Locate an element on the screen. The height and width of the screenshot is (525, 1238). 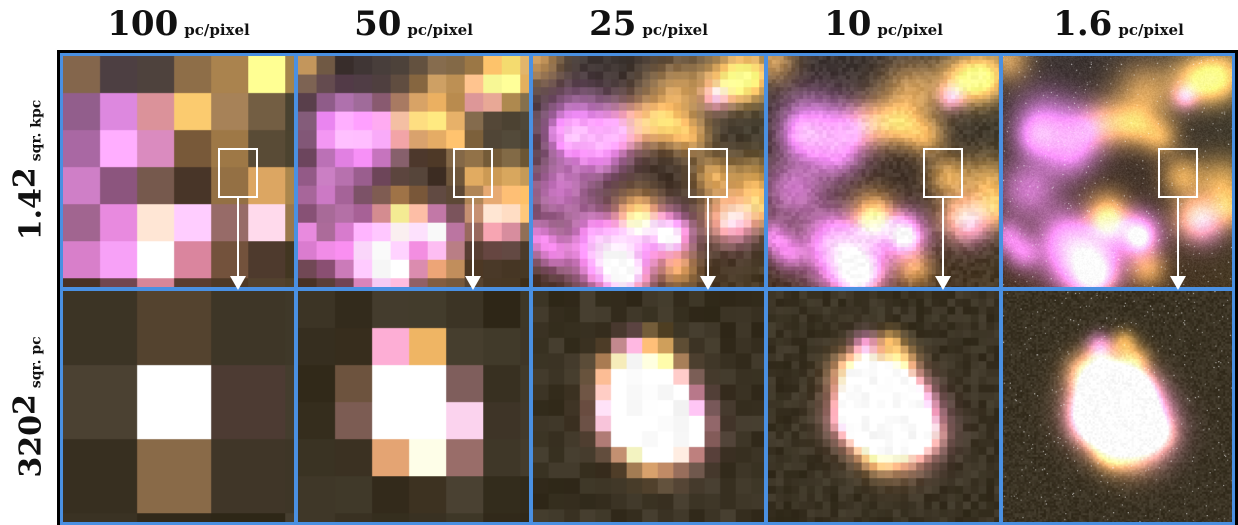
column-header-50: 50 pc/pixel is located at coordinates (413, 26).